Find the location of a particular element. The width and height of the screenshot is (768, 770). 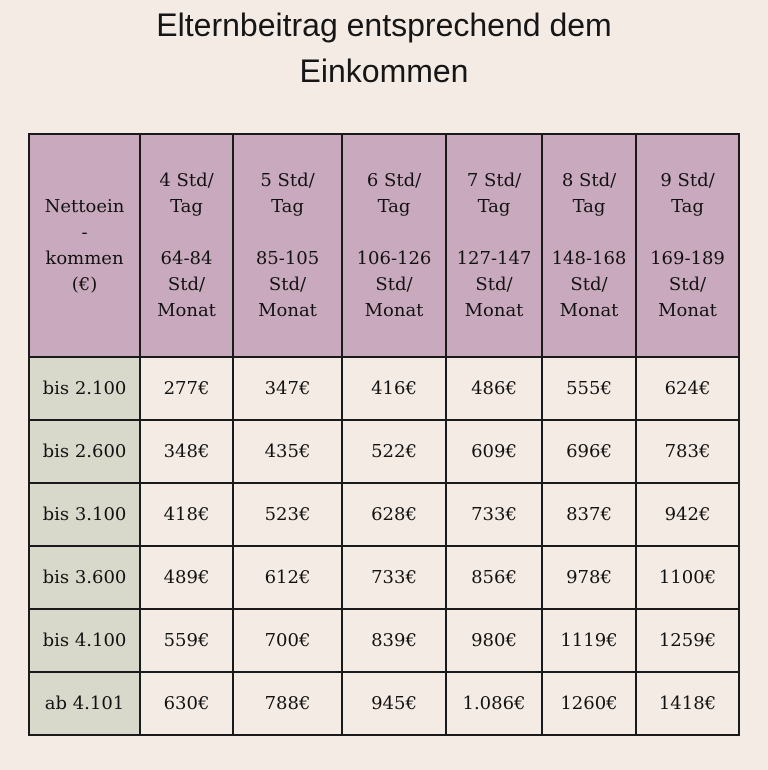

title-line-2: Einkommen is located at coordinates (384, 71).